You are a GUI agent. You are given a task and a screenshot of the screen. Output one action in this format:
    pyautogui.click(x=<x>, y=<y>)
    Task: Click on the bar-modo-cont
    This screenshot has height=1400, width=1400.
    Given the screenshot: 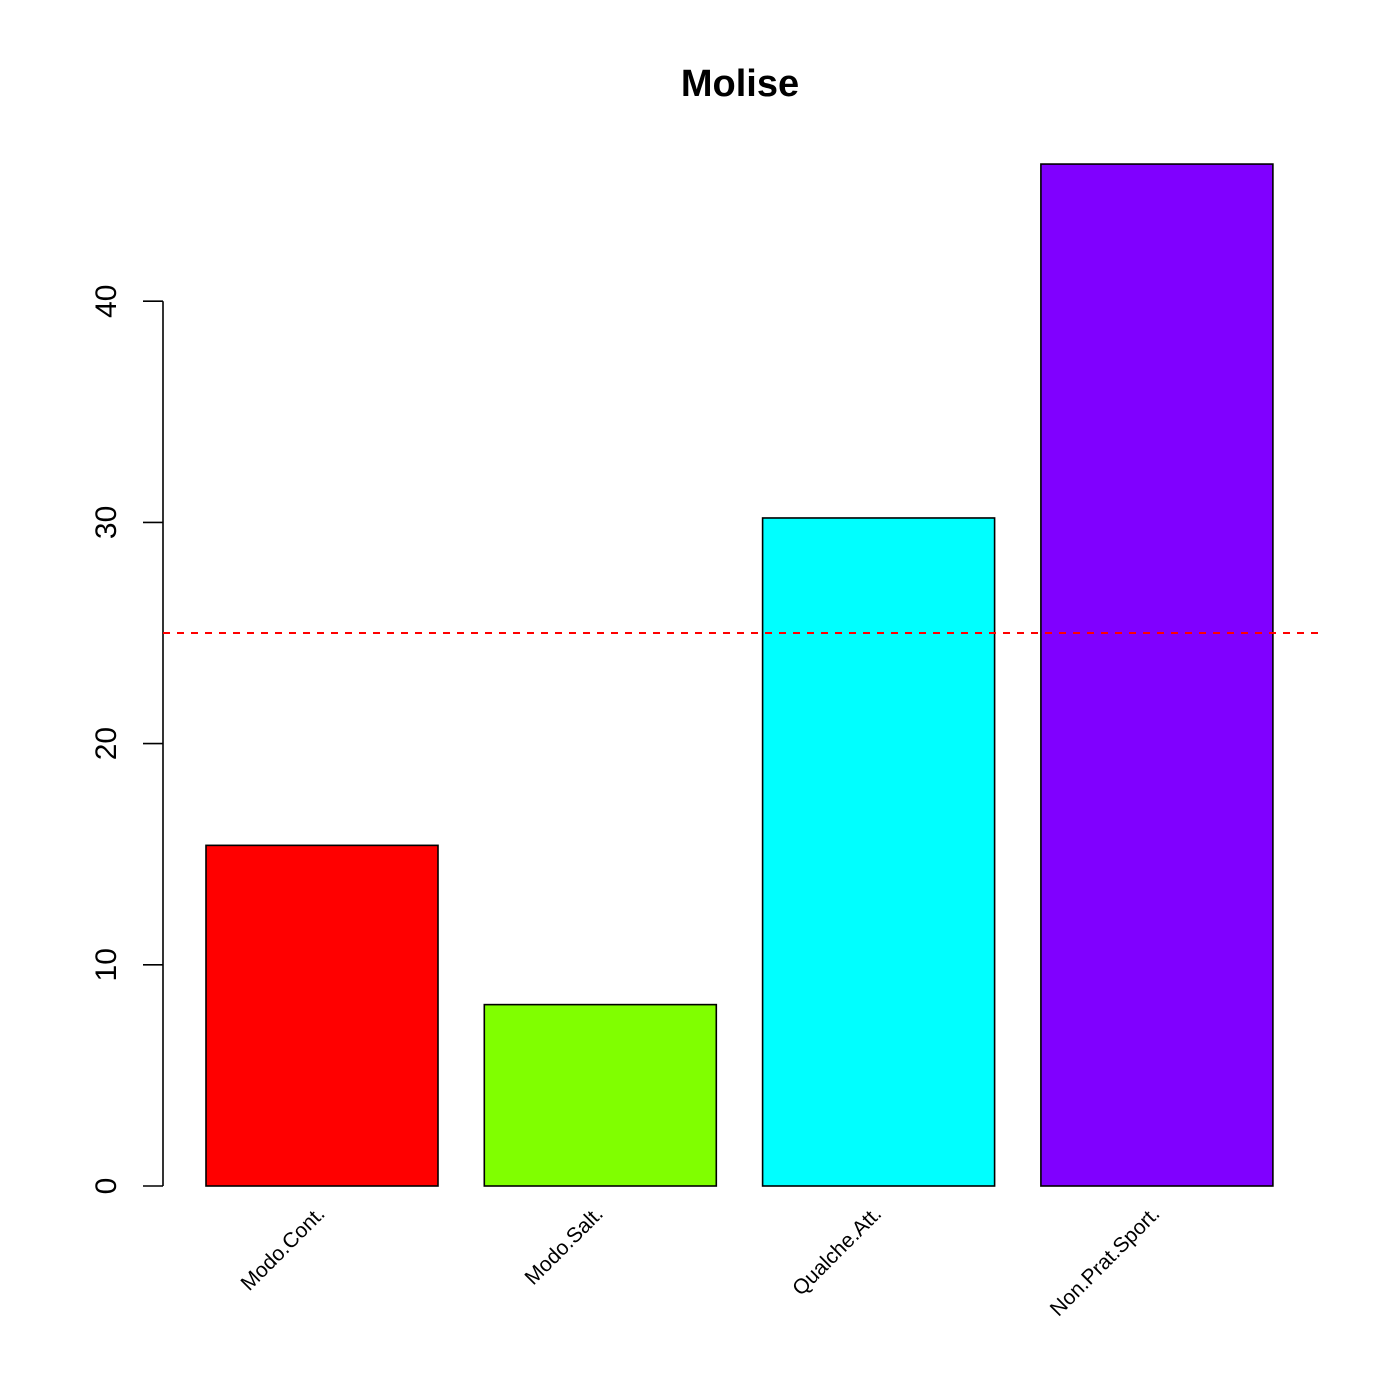 What is the action you would take?
    pyautogui.click(x=322, y=1015)
    